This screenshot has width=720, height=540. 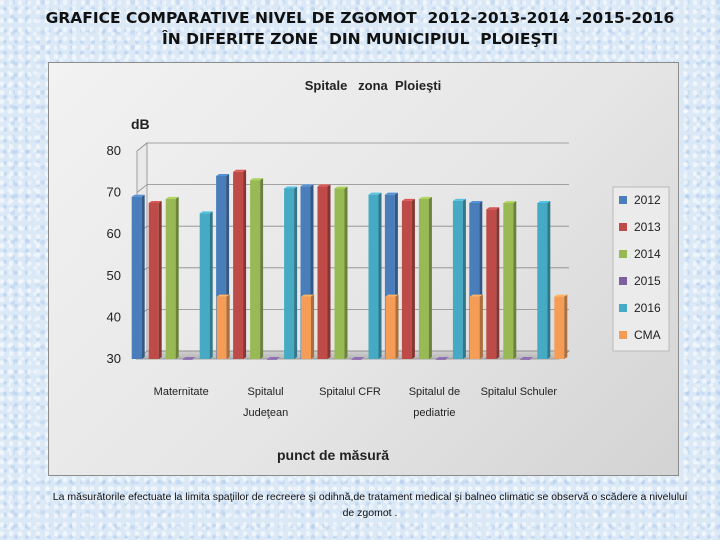 What do you see at coordinates (350, 392) in the screenshot?
I see `x-category-label: Spitalul CFR` at bounding box center [350, 392].